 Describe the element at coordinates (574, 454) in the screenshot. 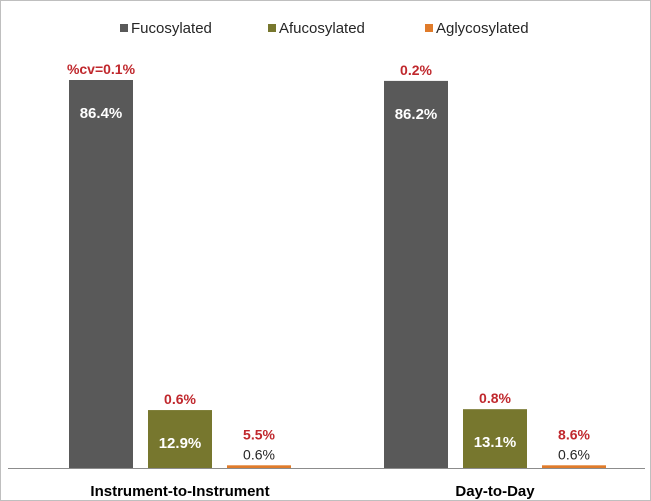

I see `value-label-2-1: 0.6%` at that location.